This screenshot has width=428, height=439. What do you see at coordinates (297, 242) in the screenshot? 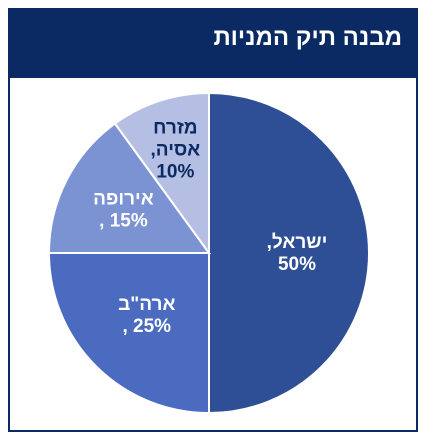
I see `slice-label-line: ישראל,` at bounding box center [297, 242].